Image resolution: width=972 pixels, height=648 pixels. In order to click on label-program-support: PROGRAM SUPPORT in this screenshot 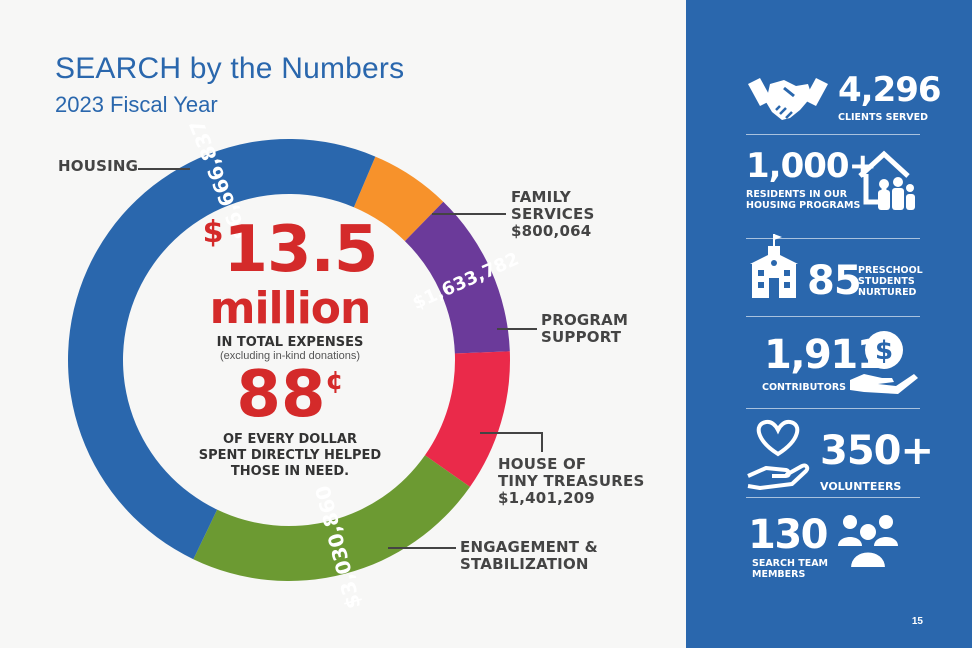, I will do `click(584, 329)`.